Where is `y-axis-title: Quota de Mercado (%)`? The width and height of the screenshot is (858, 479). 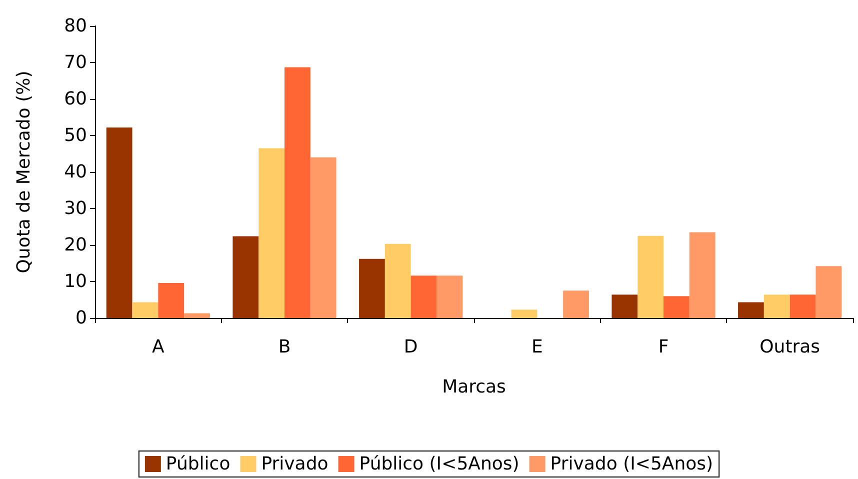 y-axis-title: Quota de Mercado (%) is located at coordinates (24, 172).